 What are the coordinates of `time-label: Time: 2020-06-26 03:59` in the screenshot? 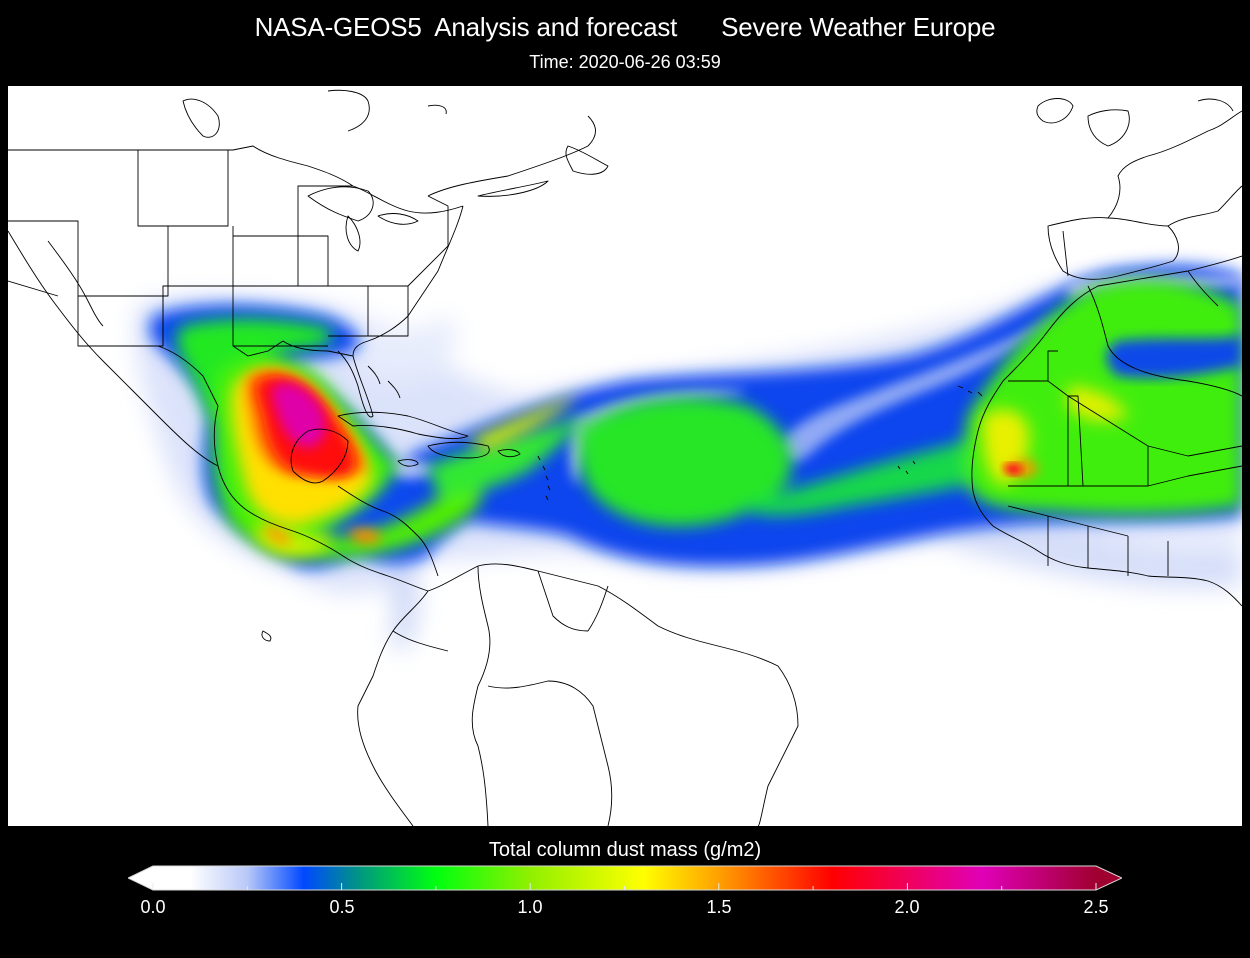 It's located at (625, 62).